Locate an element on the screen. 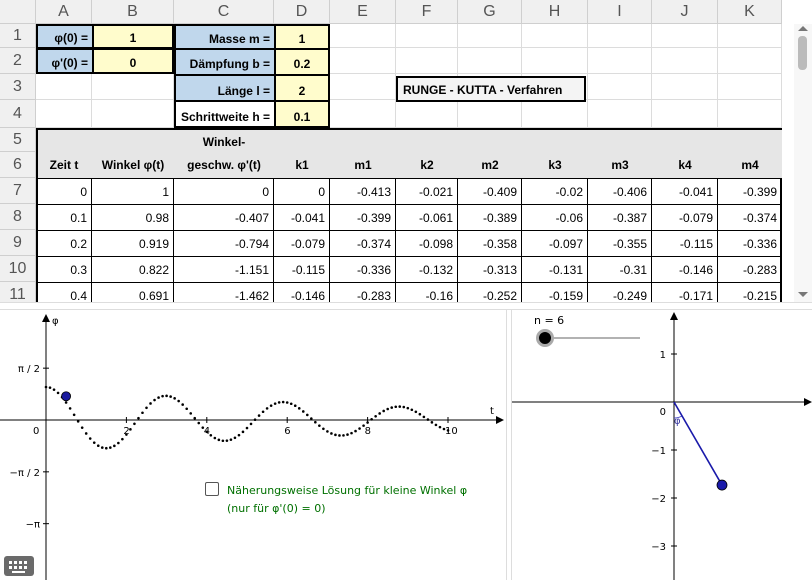  row-header-4: 4 is located at coordinates (18, 114).